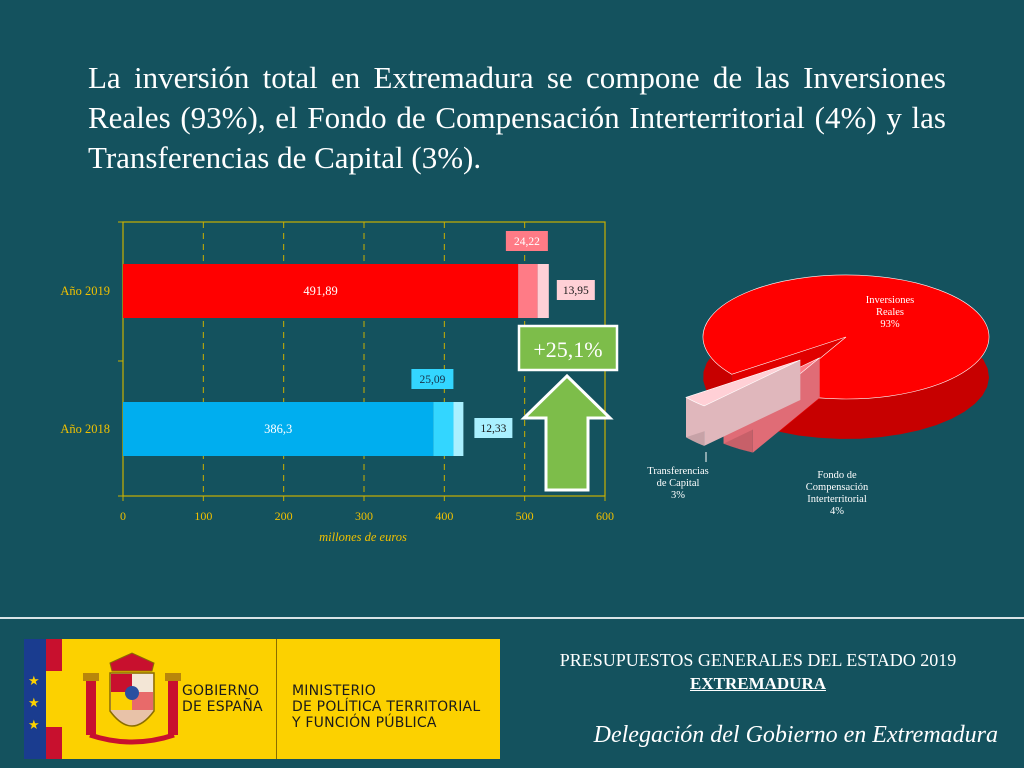  What do you see at coordinates (132, 698) in the screenshot?
I see `coat-of-arms-icon` at bounding box center [132, 698].